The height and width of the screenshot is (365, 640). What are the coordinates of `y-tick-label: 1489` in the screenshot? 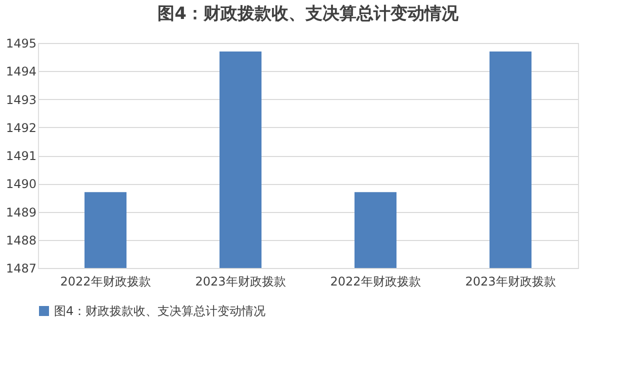 It's located at (21, 212).